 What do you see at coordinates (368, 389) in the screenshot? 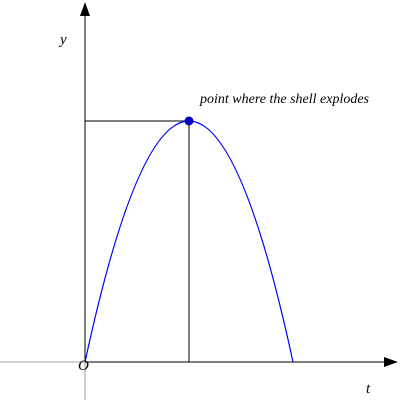
I see `x-axis-label: t` at bounding box center [368, 389].